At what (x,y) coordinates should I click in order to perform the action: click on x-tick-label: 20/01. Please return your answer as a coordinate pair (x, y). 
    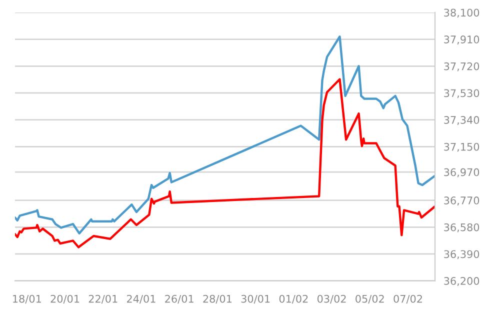
    Looking at the image, I should click on (65, 299).